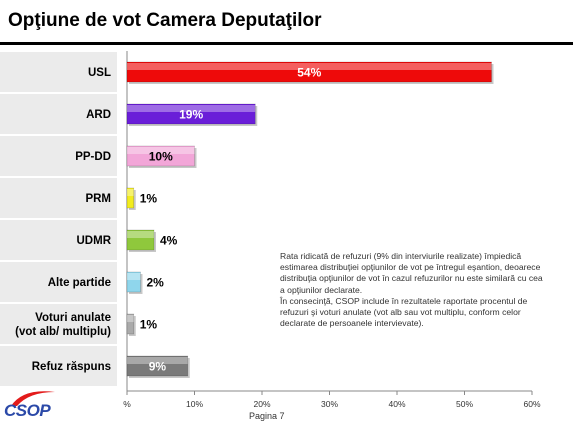 The height and width of the screenshot is (426, 573). Describe the element at coordinates (286, 43) in the screenshot. I see `title-divider` at that location.